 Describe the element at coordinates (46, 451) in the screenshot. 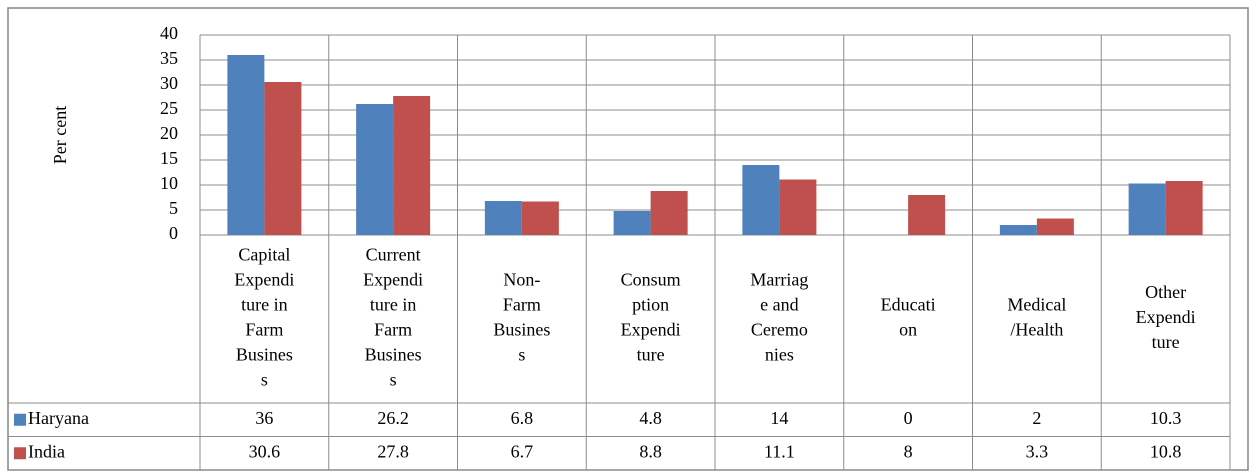

I see `legend-label: India` at that location.